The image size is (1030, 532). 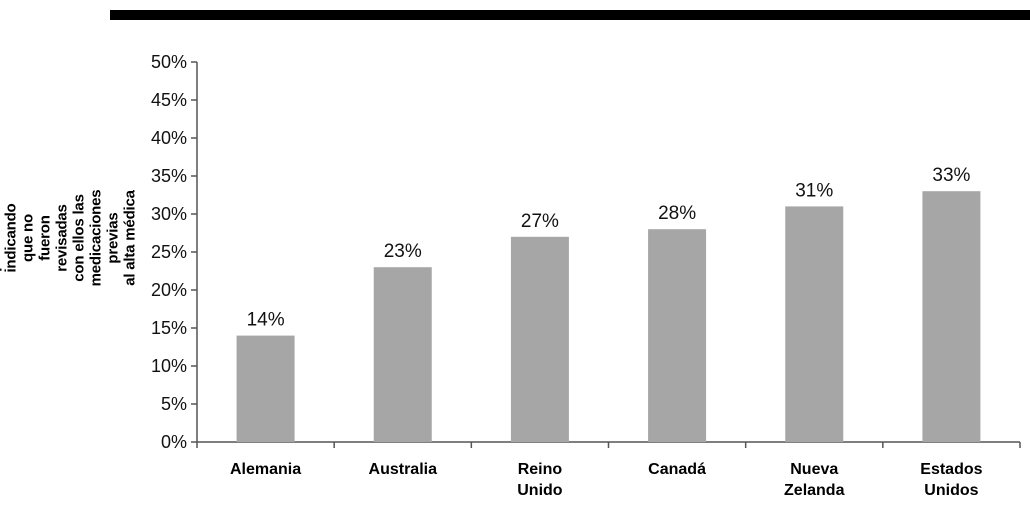 I want to click on category-label-line: Reino, so click(x=540, y=469).